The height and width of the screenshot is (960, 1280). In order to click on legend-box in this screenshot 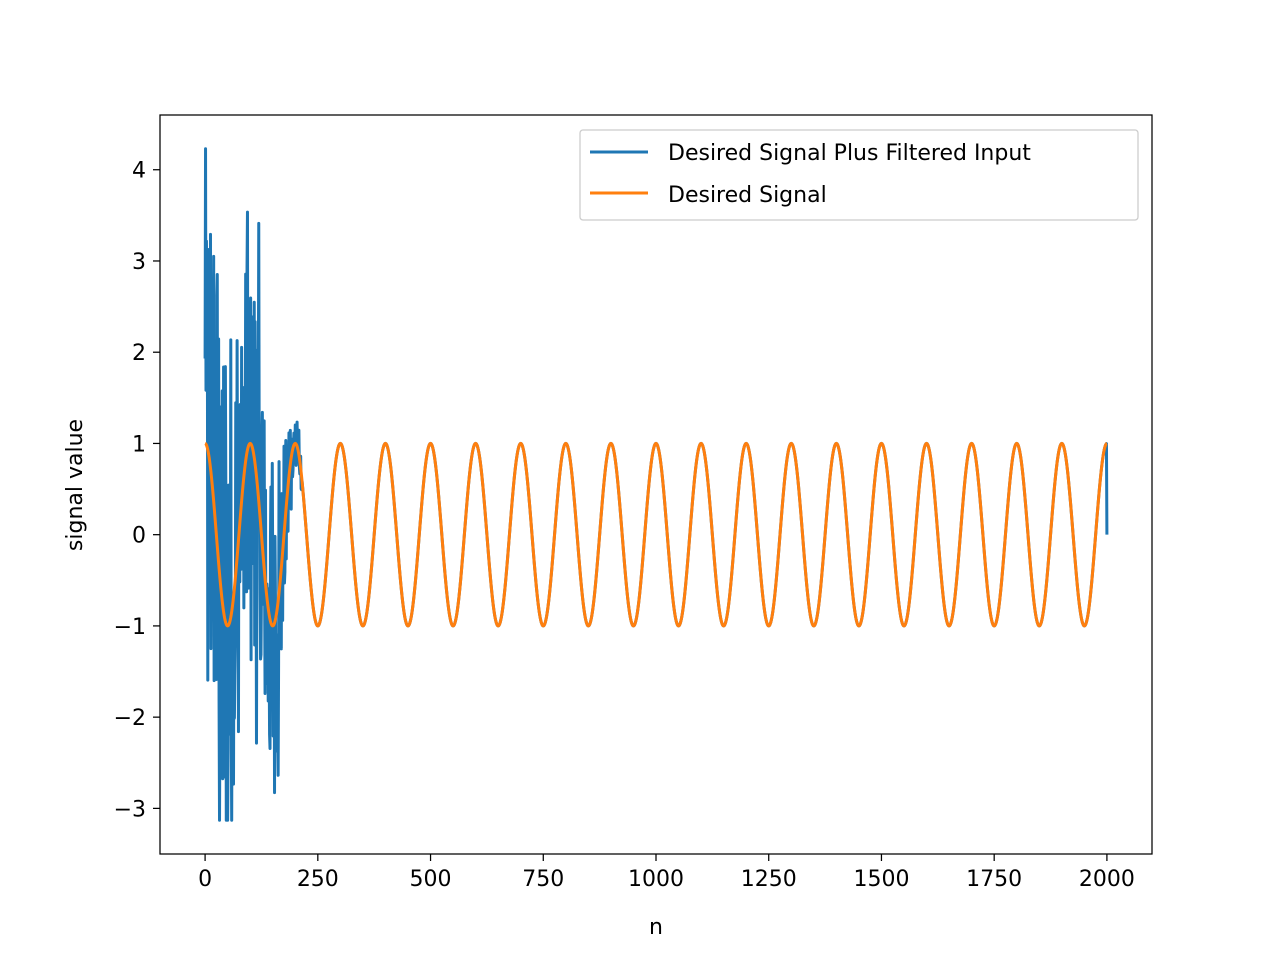, I will do `click(859, 175)`.